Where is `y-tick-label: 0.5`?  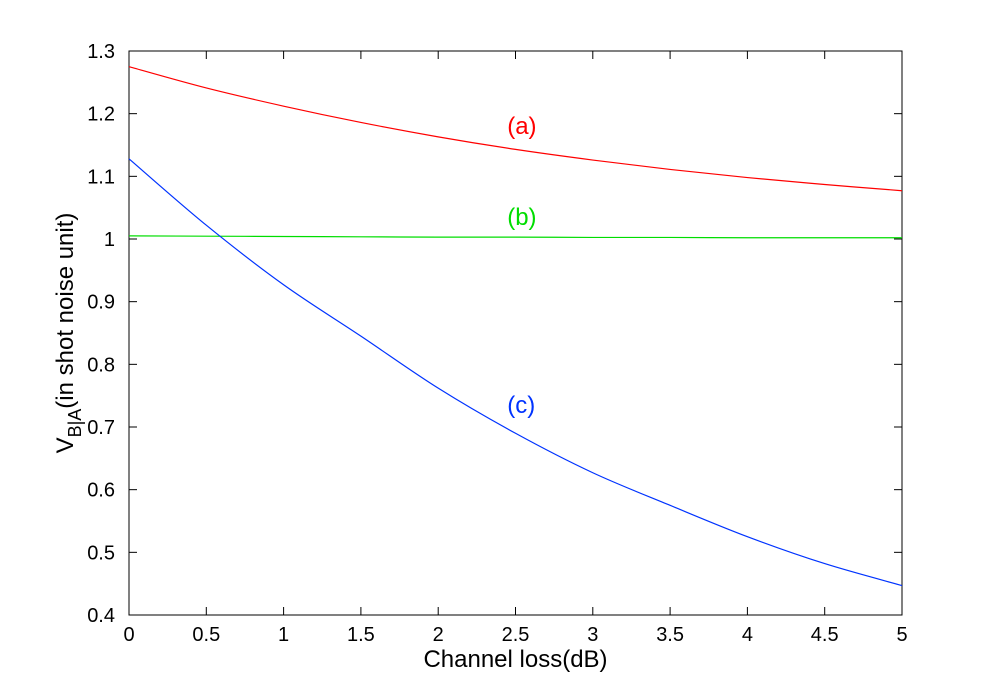 y-tick-label: 0.5 is located at coordinates (101, 553).